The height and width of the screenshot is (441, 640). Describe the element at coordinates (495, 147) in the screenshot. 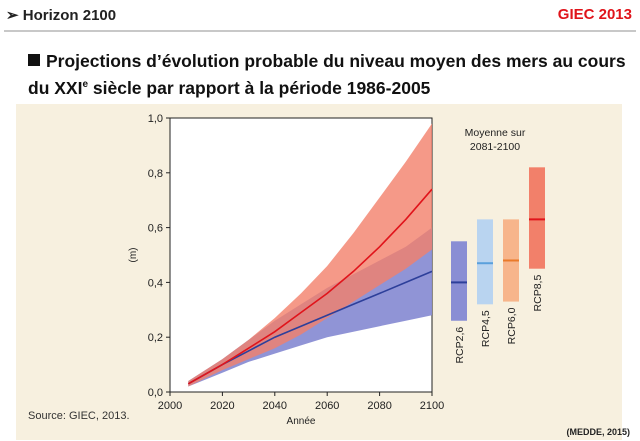

I see `side-panel-title-2: 2081-2100` at that location.